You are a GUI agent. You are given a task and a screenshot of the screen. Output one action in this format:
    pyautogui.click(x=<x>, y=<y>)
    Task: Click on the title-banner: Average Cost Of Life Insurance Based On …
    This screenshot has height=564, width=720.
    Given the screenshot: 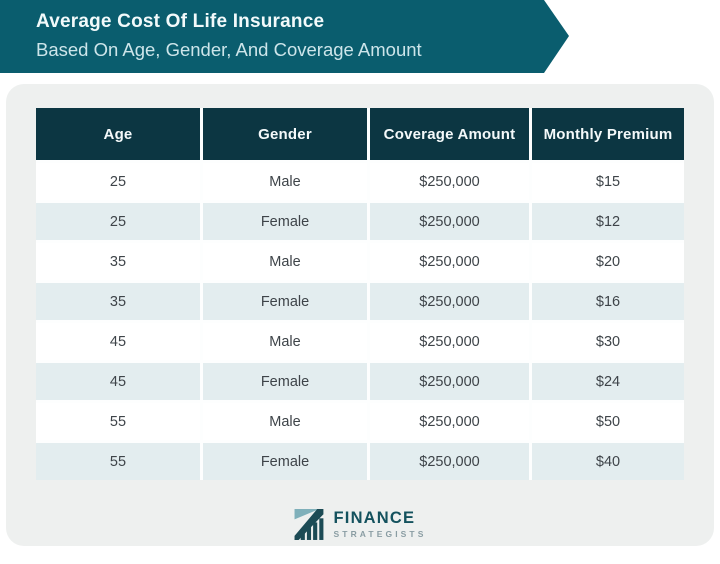 What is the action you would take?
    pyautogui.click(x=284, y=36)
    